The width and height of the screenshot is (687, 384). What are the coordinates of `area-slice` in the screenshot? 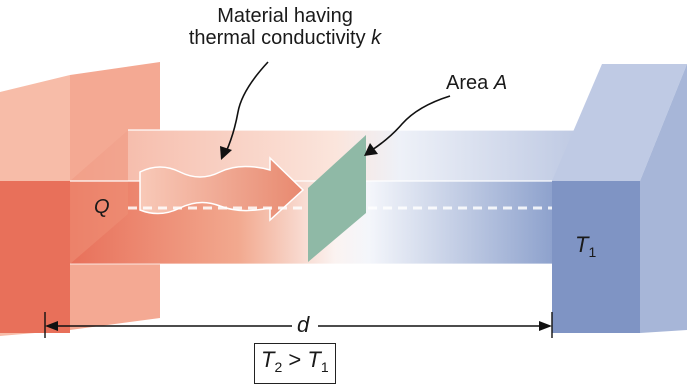 It's located at (337, 198).